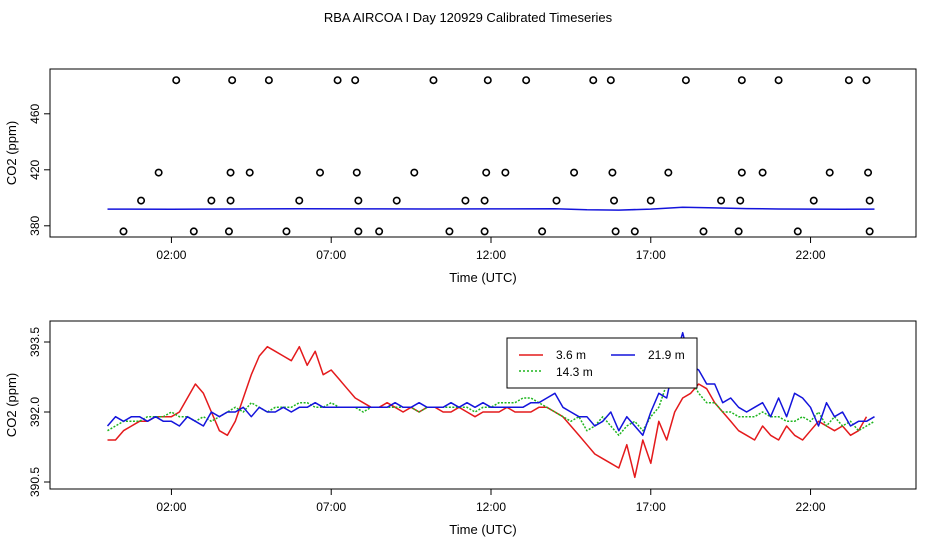 The height and width of the screenshot is (540, 936). I want to click on line-y-tick-label-1: 392.0, so click(35, 412).